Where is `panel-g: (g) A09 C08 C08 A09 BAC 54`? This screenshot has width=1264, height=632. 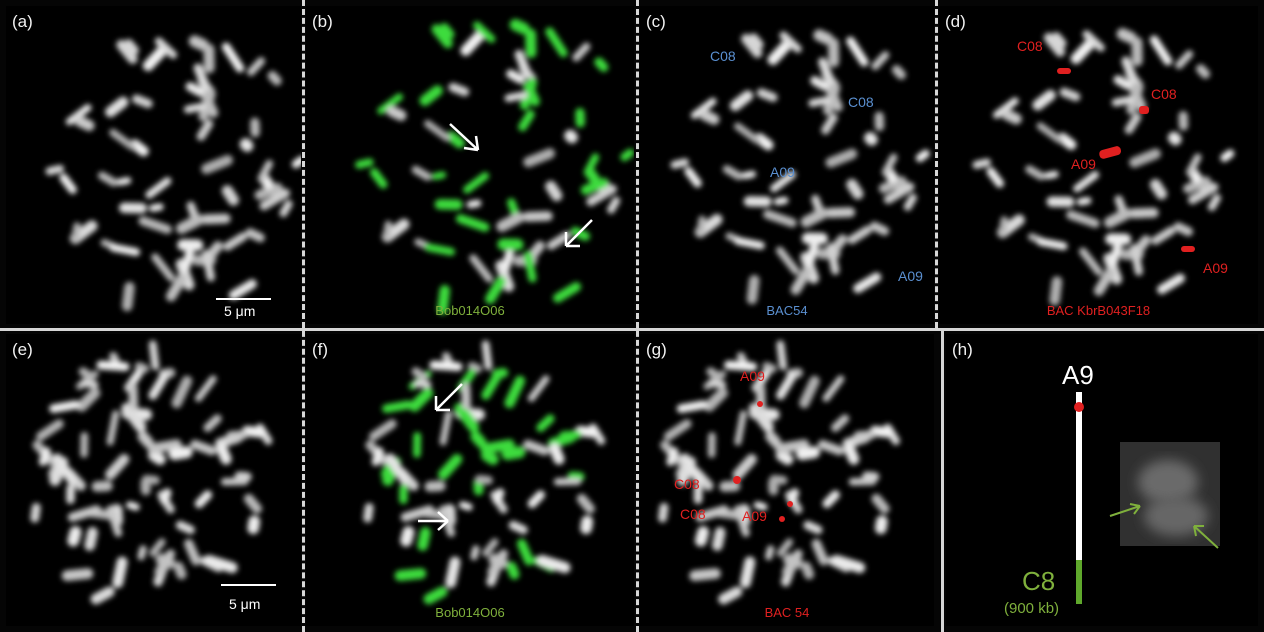 panel-g: (g) A09 C08 C08 A09 BAC 54 is located at coordinates (787, 480).